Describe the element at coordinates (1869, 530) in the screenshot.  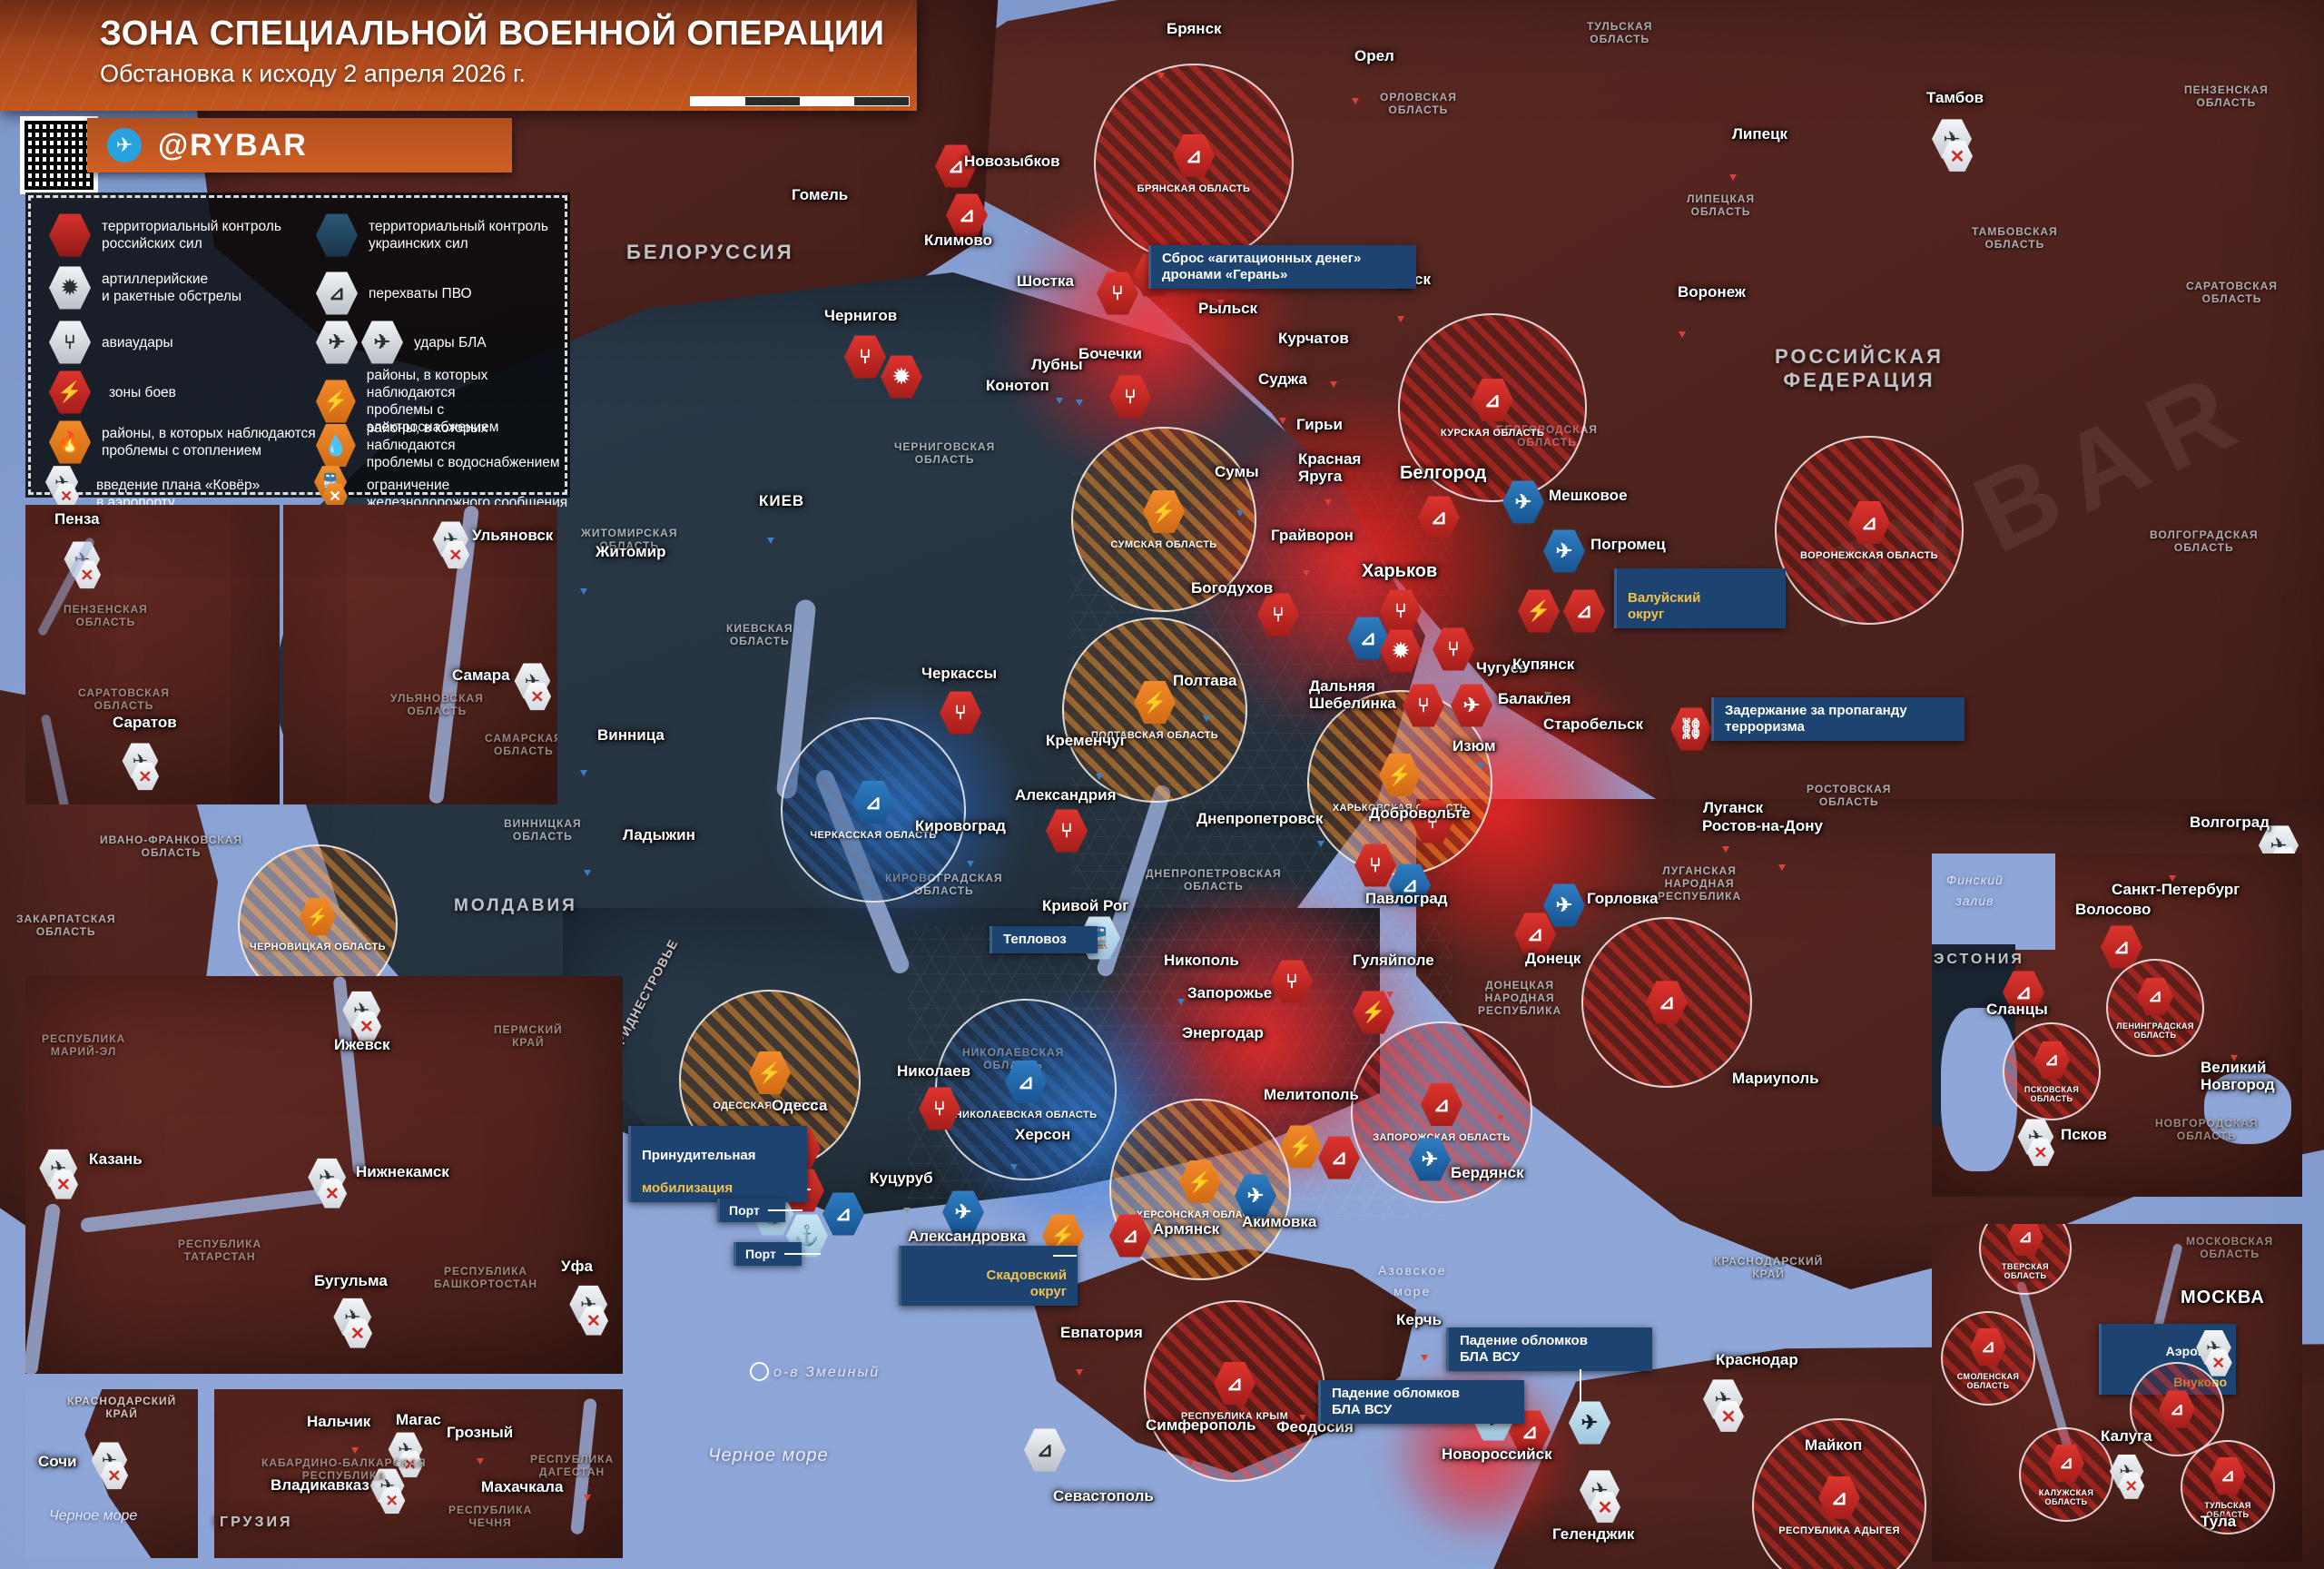
I see `region-badge-voronezh: ⊿ ВОРОНЕЖСКАЯ ОБЛАСТЬ` at that location.